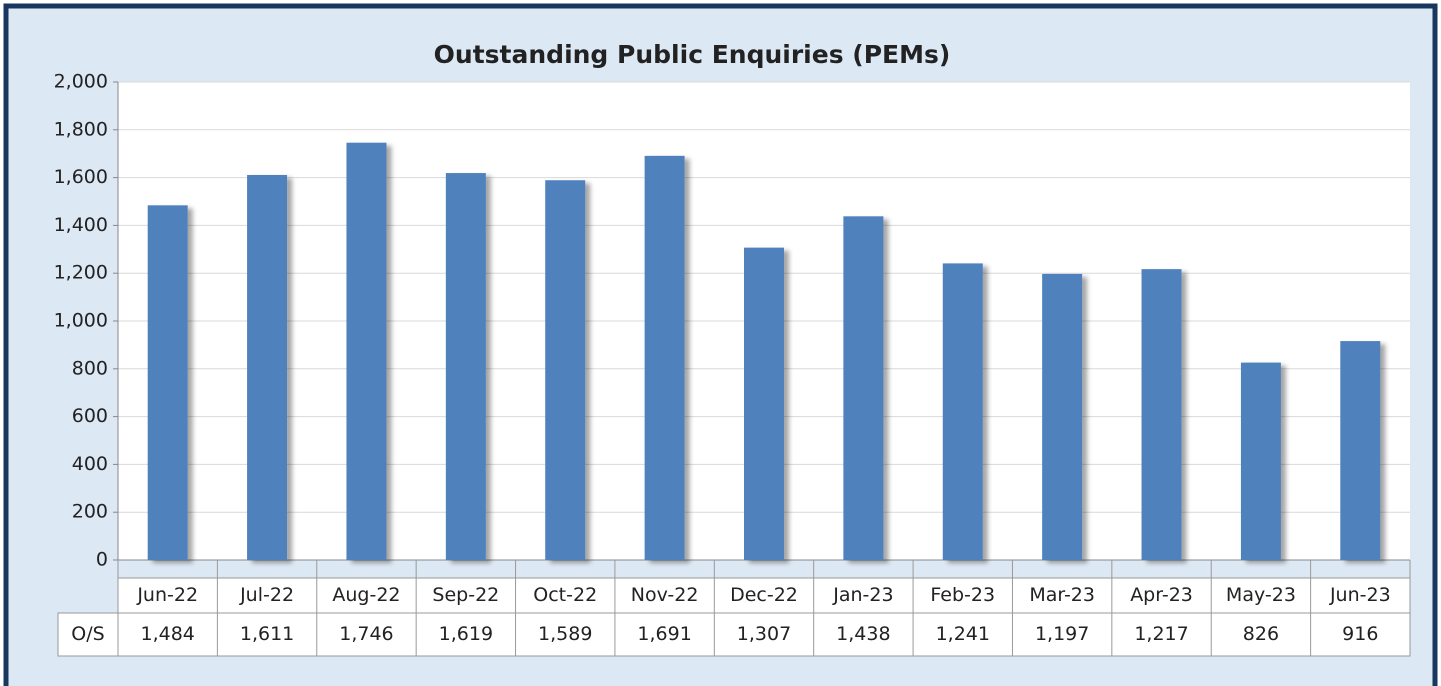  Describe the element at coordinates (764, 617) in the screenshot. I see `data-table` at that location.